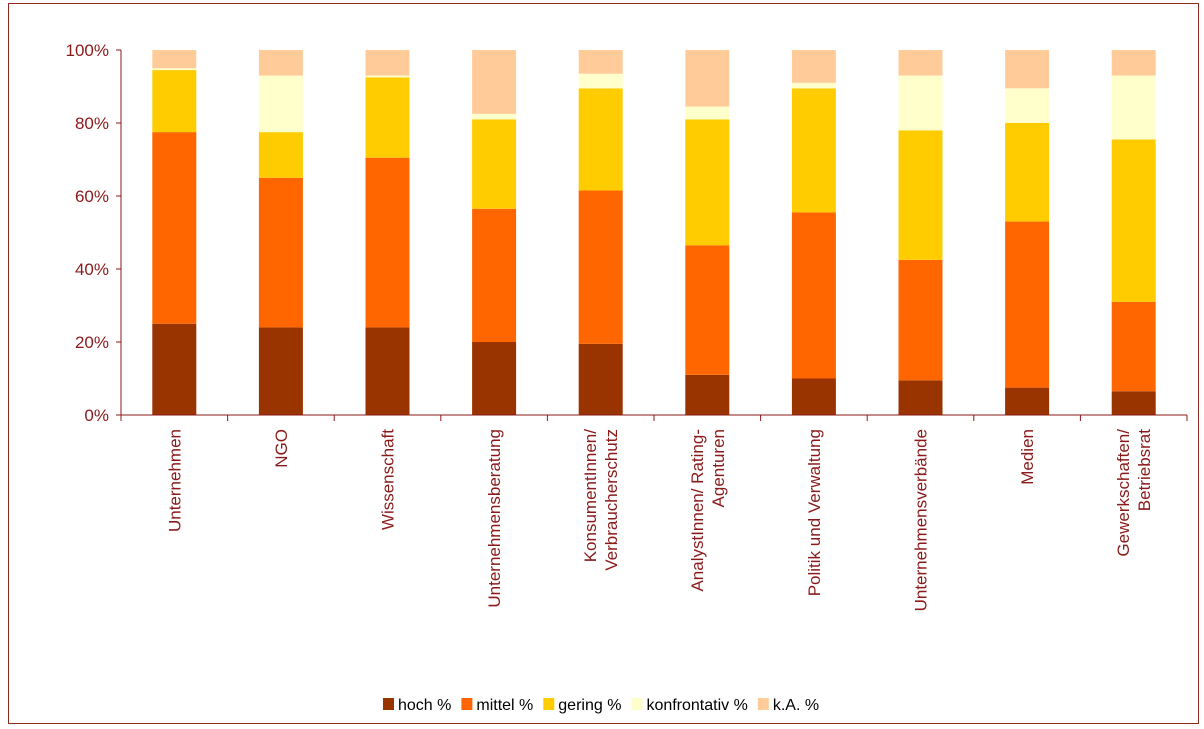  What do you see at coordinates (92, 123) in the screenshot?
I see `y-tick-label: 80%` at bounding box center [92, 123].